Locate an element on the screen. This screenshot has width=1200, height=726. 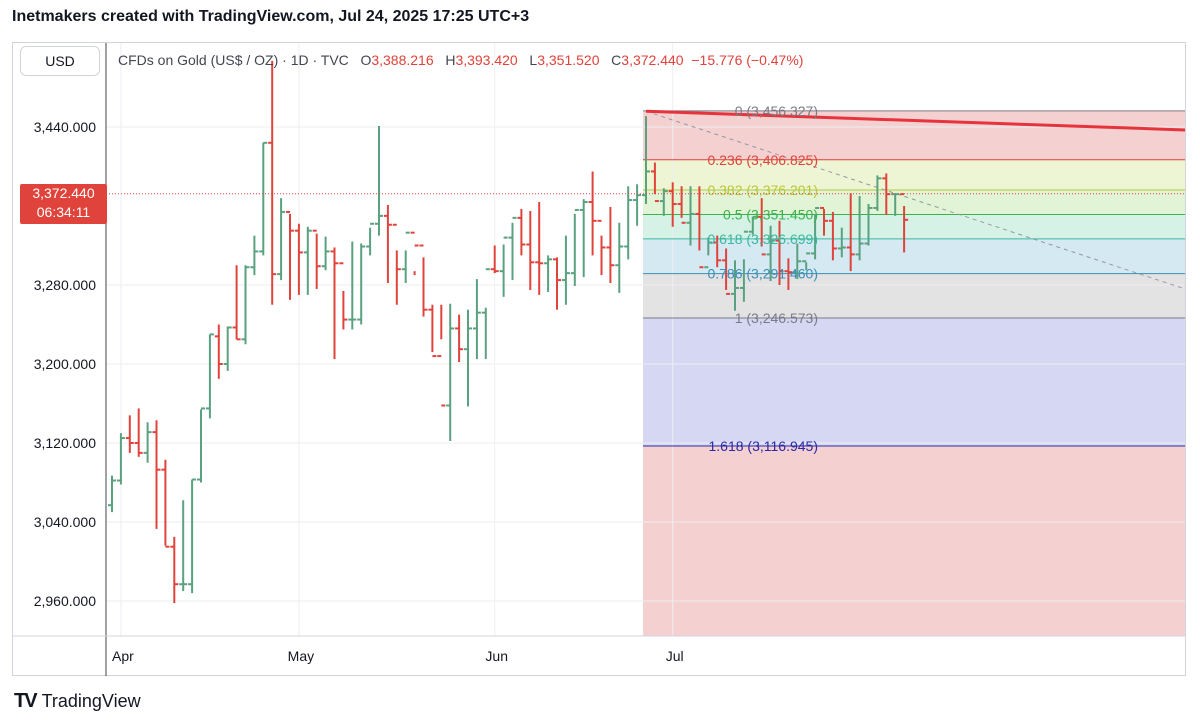
low-value: 3,351.520 is located at coordinates (568, 60).